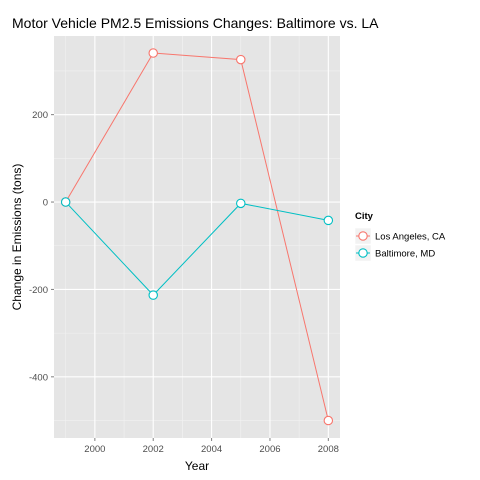  Describe the element at coordinates (328, 449) in the screenshot. I see `x-tick-label: 2008` at that location.